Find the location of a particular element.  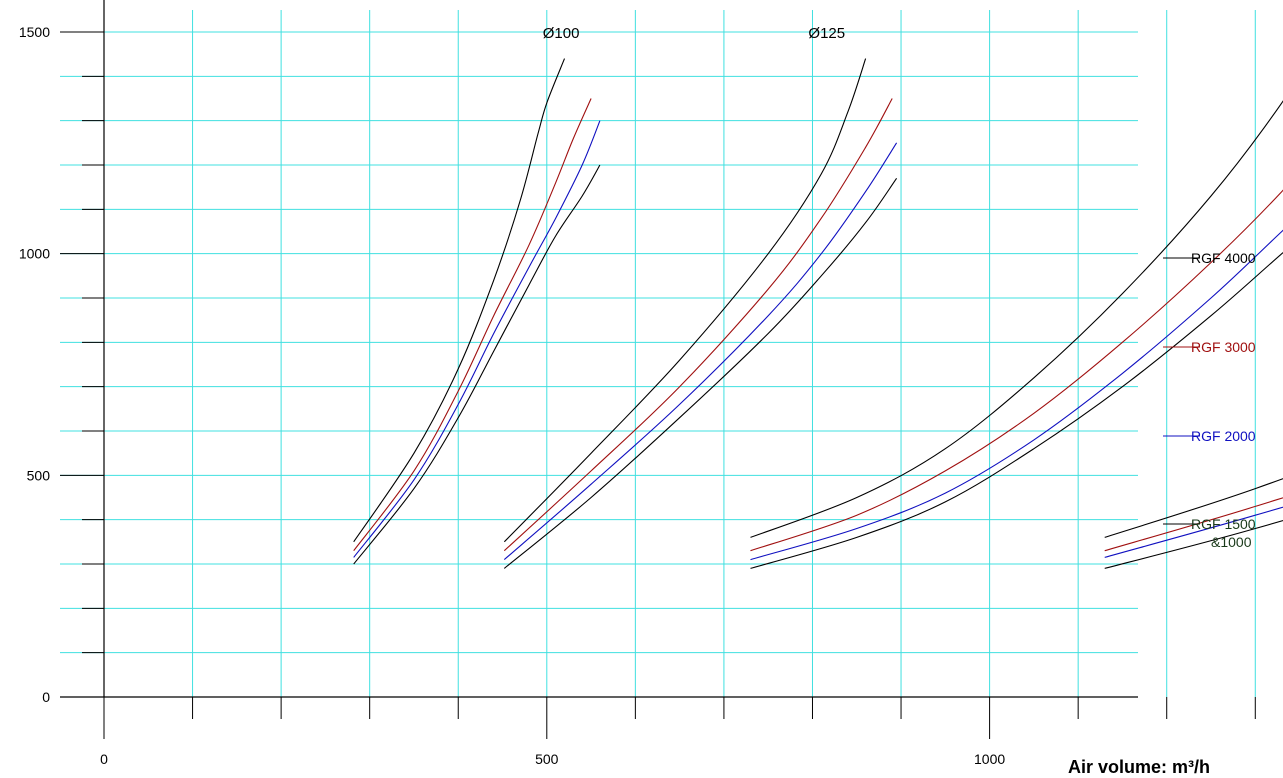

legend-item: RGF 1500&1000 is located at coordinates (1209, 533).